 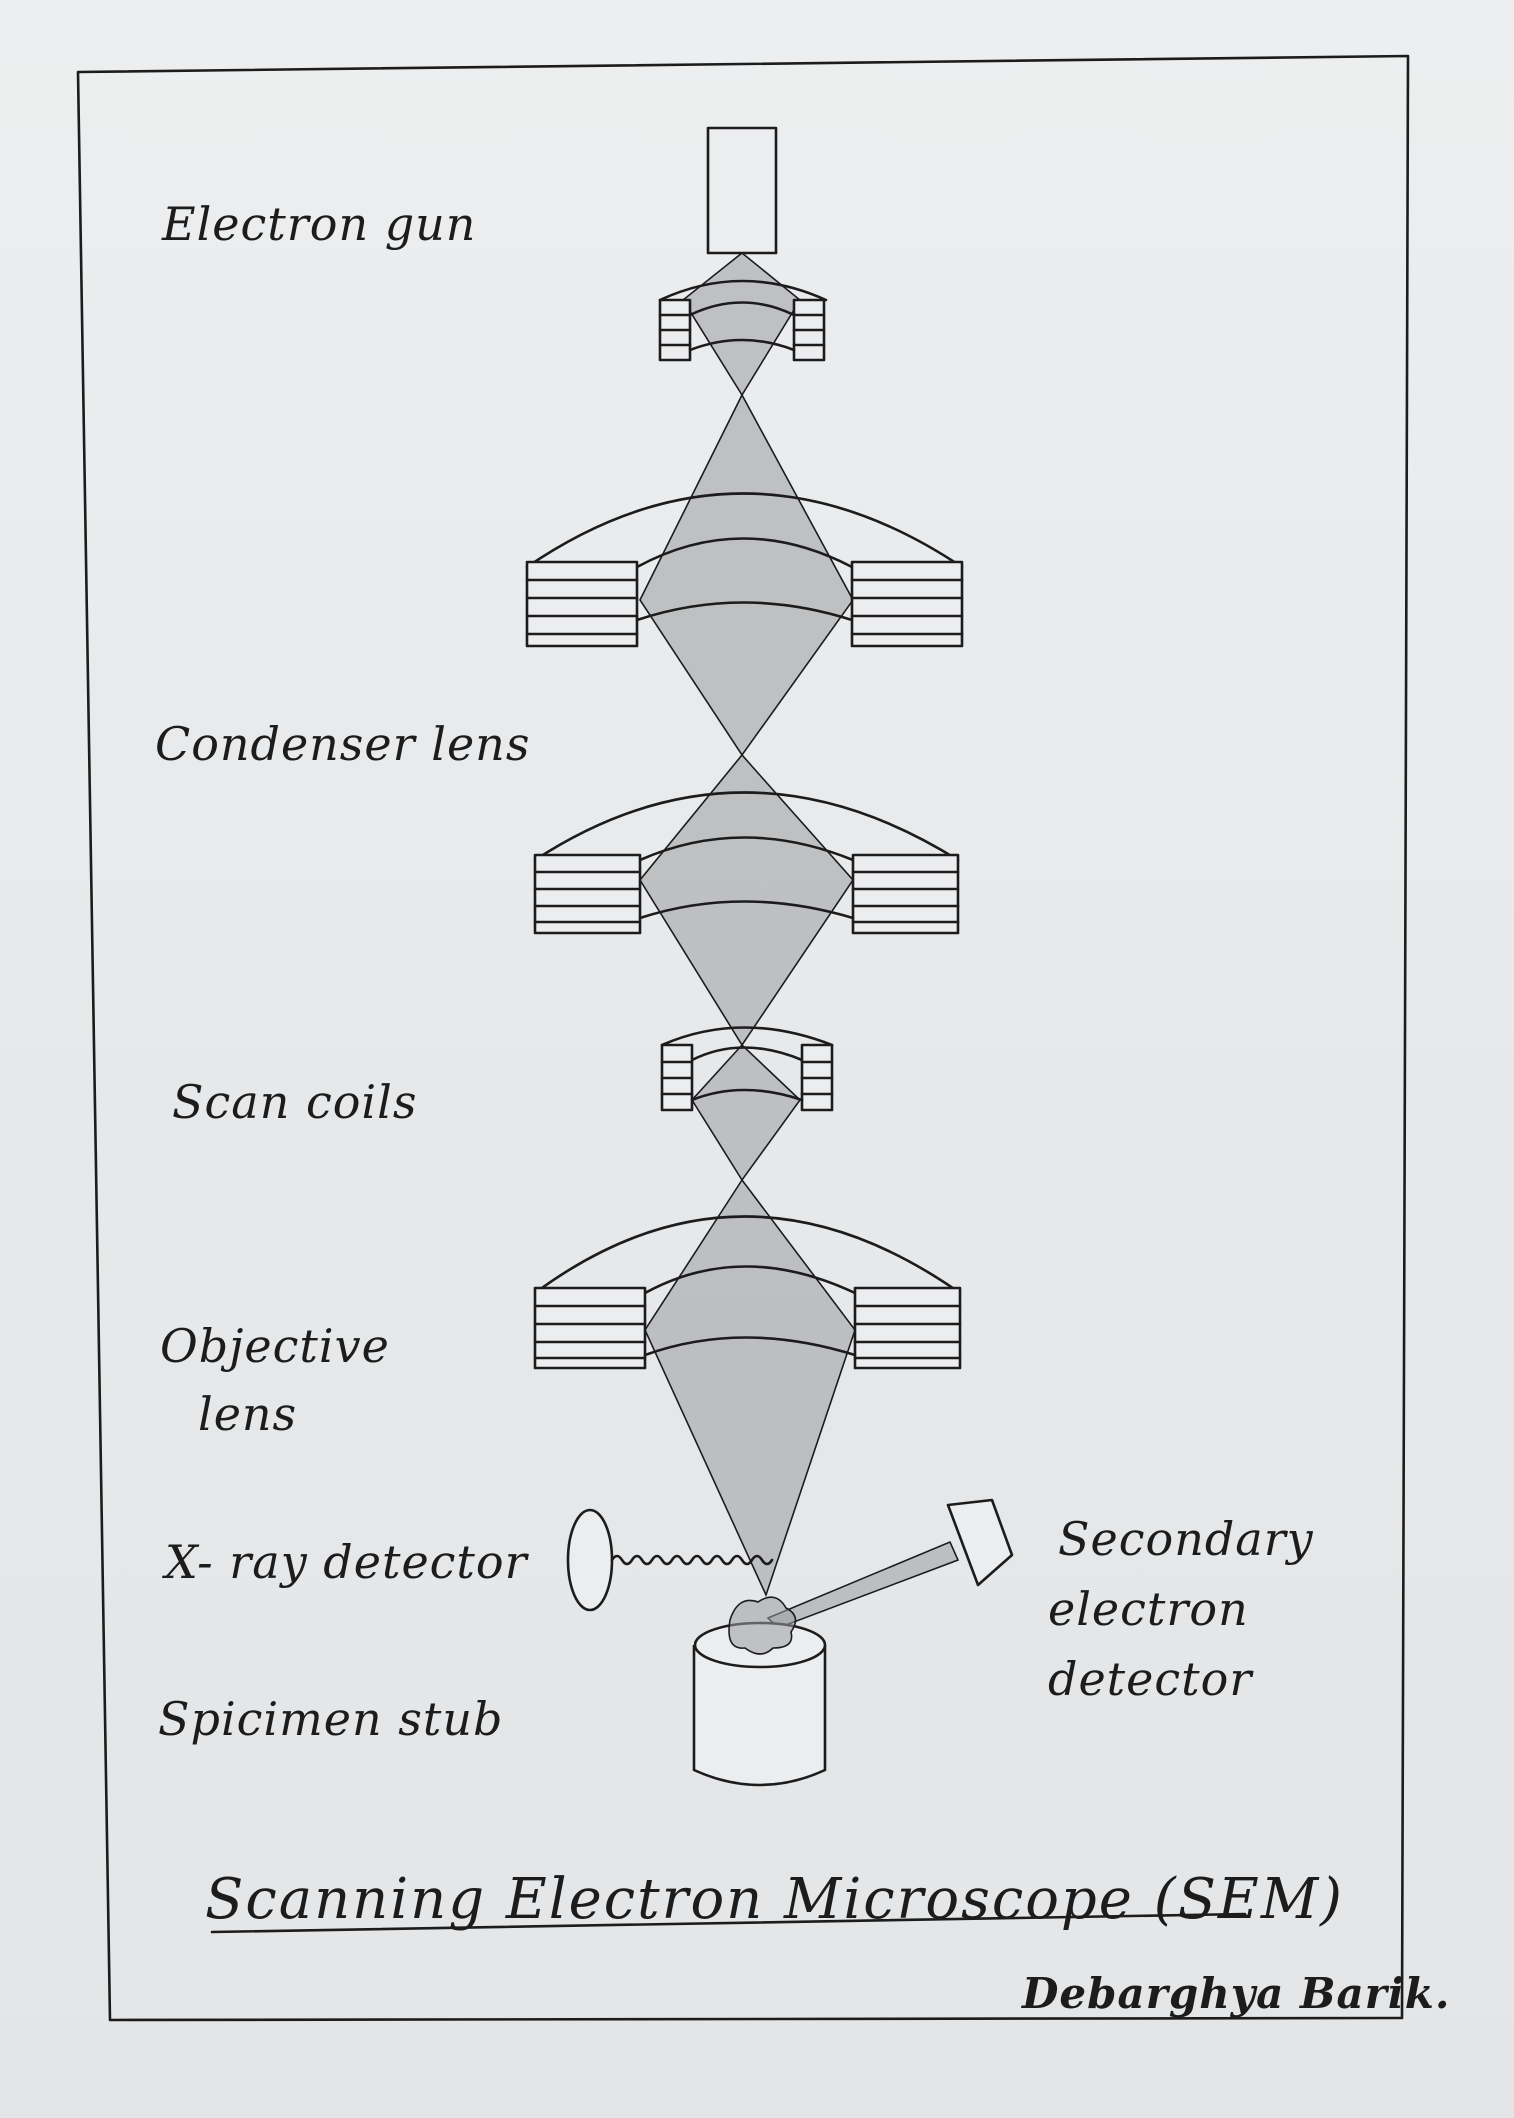 I want to click on specimen-stub, so click(x=759, y=1691).